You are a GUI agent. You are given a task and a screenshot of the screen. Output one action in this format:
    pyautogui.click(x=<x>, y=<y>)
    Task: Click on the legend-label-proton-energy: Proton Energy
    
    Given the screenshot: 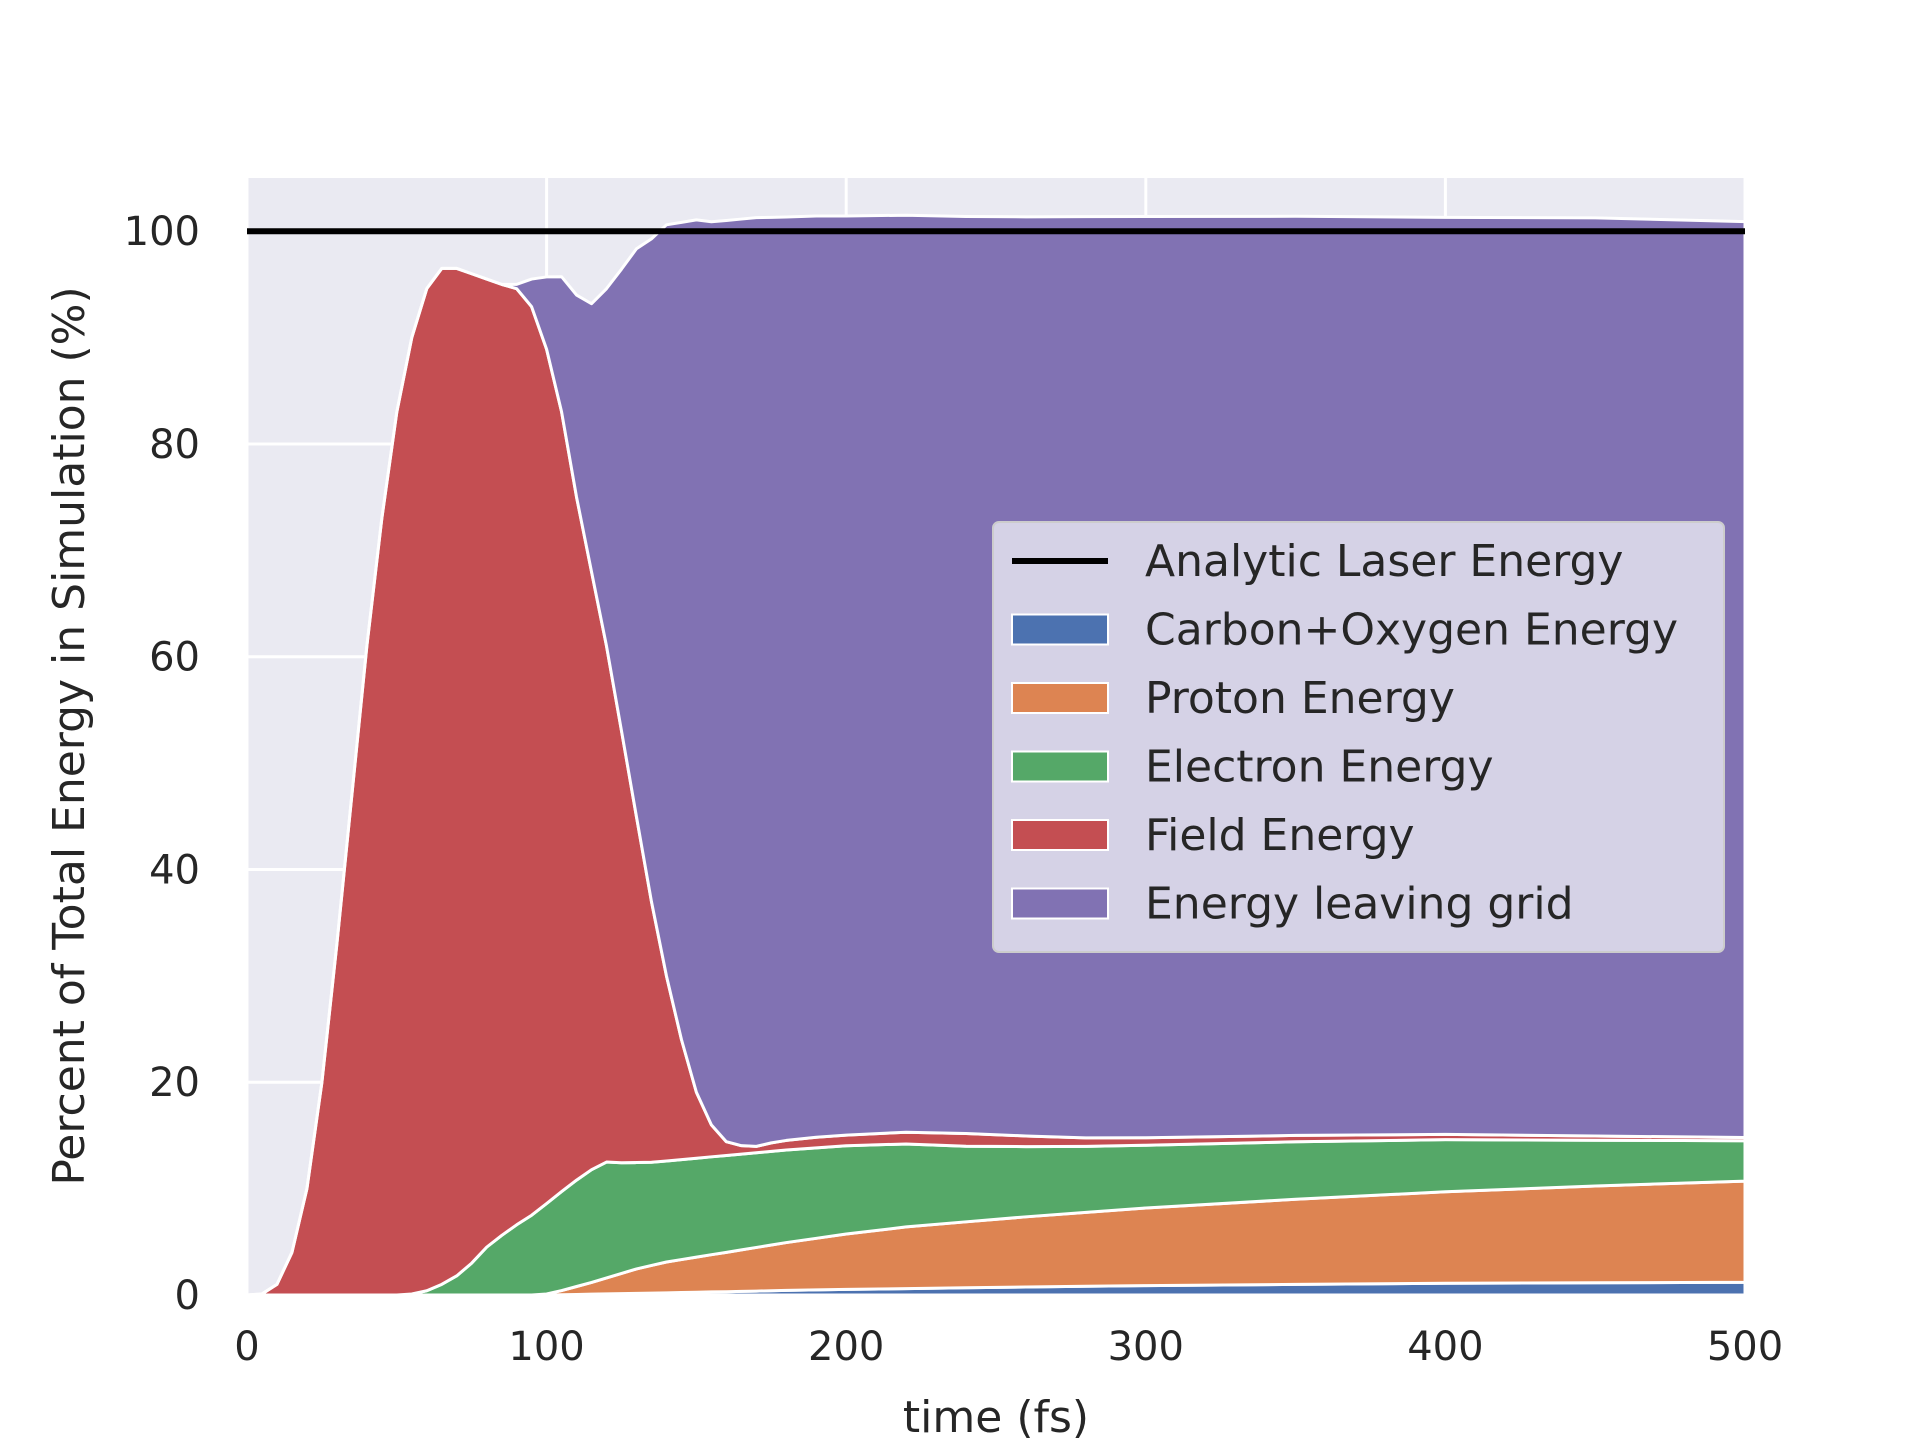 What is the action you would take?
    pyautogui.click(x=1300, y=698)
    